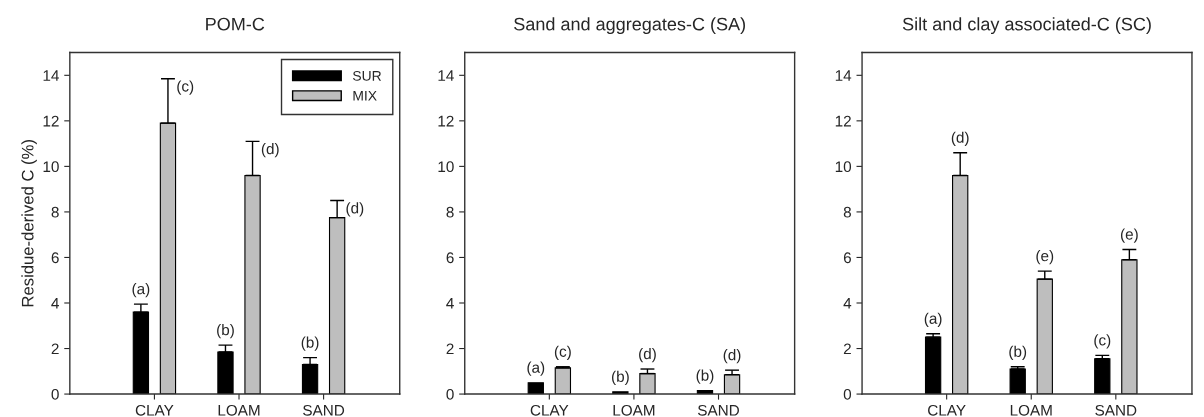 The width and height of the screenshot is (1204, 417). Describe the element at coordinates (630, 26) in the screenshot. I see `chart-title: Sand and aggregates-C (SA)` at that location.